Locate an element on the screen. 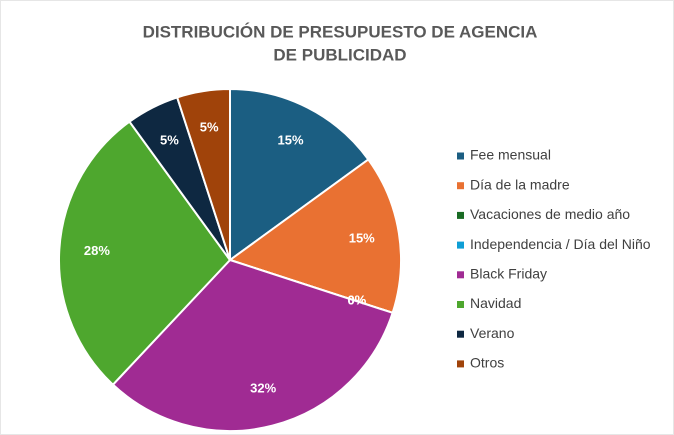 This screenshot has width=674, height=435. legend-label: Día de la madre is located at coordinates (520, 184).